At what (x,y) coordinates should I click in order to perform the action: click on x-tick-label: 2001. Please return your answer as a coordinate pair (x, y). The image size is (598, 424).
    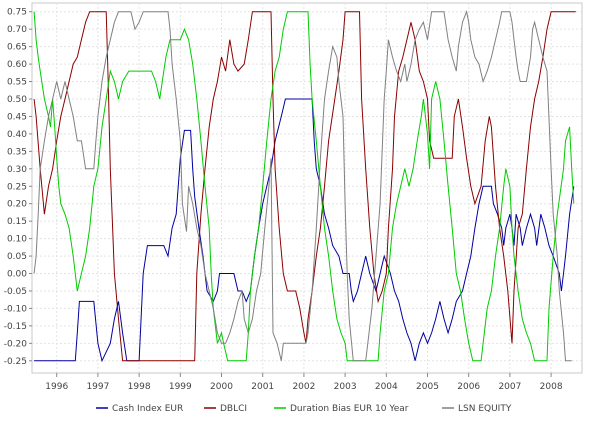
    Looking at the image, I should click on (262, 387).